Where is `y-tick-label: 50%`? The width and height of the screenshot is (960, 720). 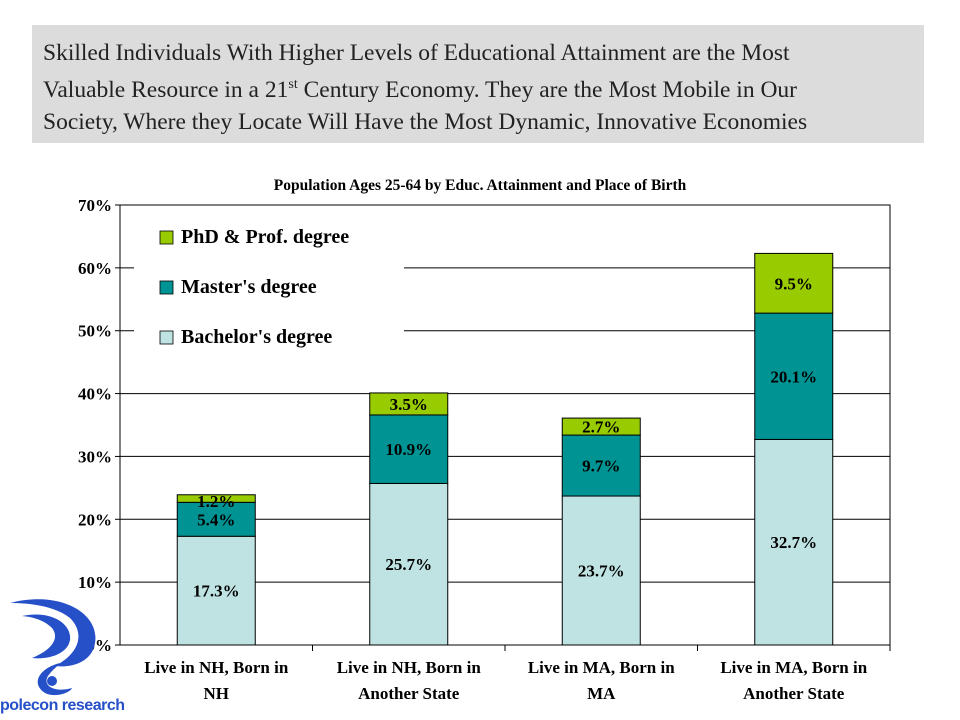
y-tick-label: 50% is located at coordinates (95, 331).